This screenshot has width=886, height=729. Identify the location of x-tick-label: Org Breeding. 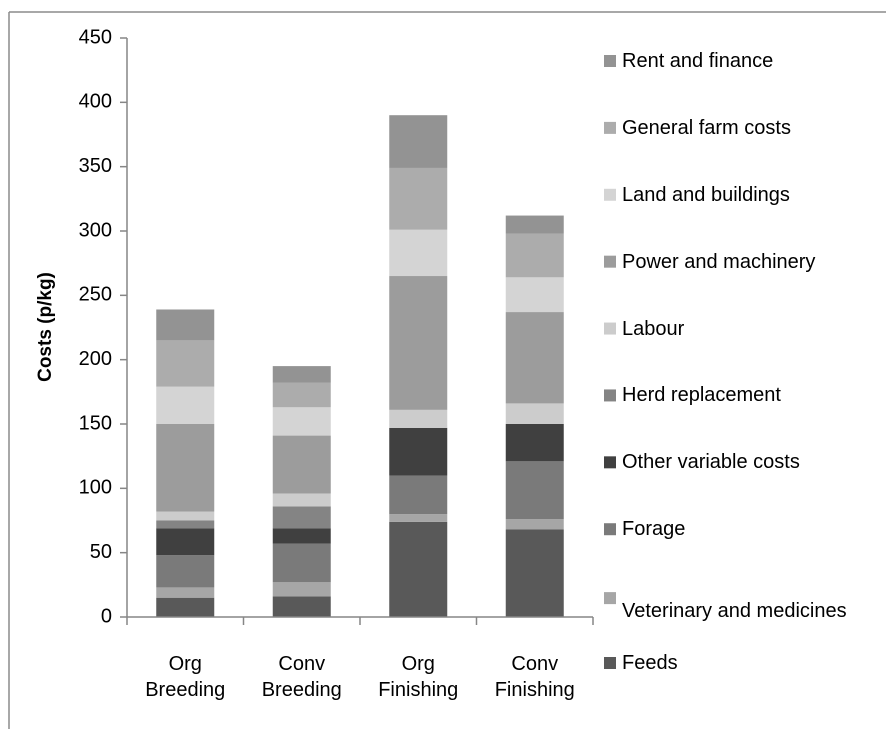
(185, 677).